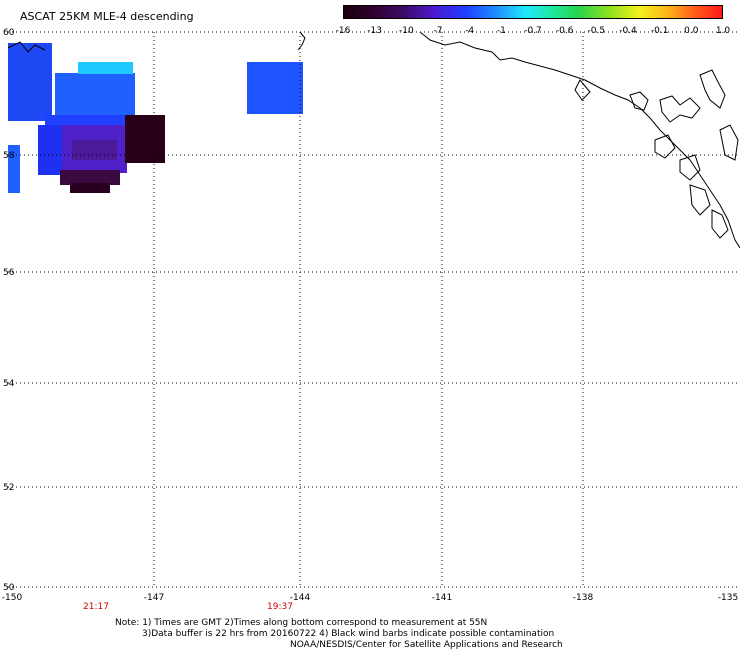 The image size is (740, 650). What do you see at coordinates (438, 31) in the screenshot?
I see `colorbar-tick-label: -7` at bounding box center [438, 31].